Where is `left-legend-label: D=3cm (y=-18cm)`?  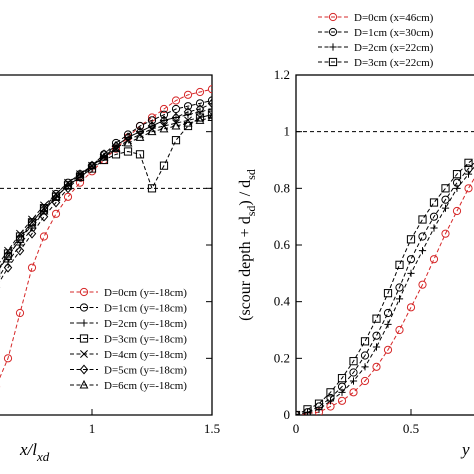
left-legend-label: D=3cm (y=-18cm) is located at coordinates (145, 340).